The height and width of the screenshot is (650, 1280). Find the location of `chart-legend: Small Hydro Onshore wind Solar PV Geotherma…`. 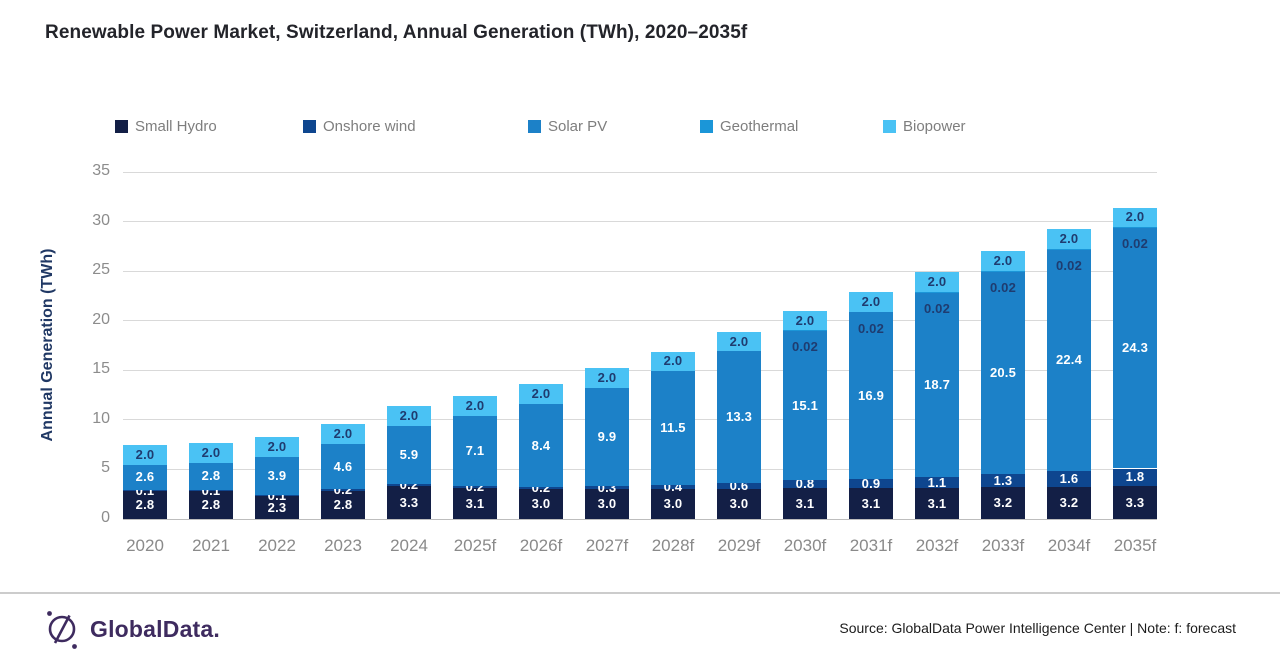

chart-legend: Small Hydro Onshore wind Solar PV Geotherma… is located at coordinates (640, 127).